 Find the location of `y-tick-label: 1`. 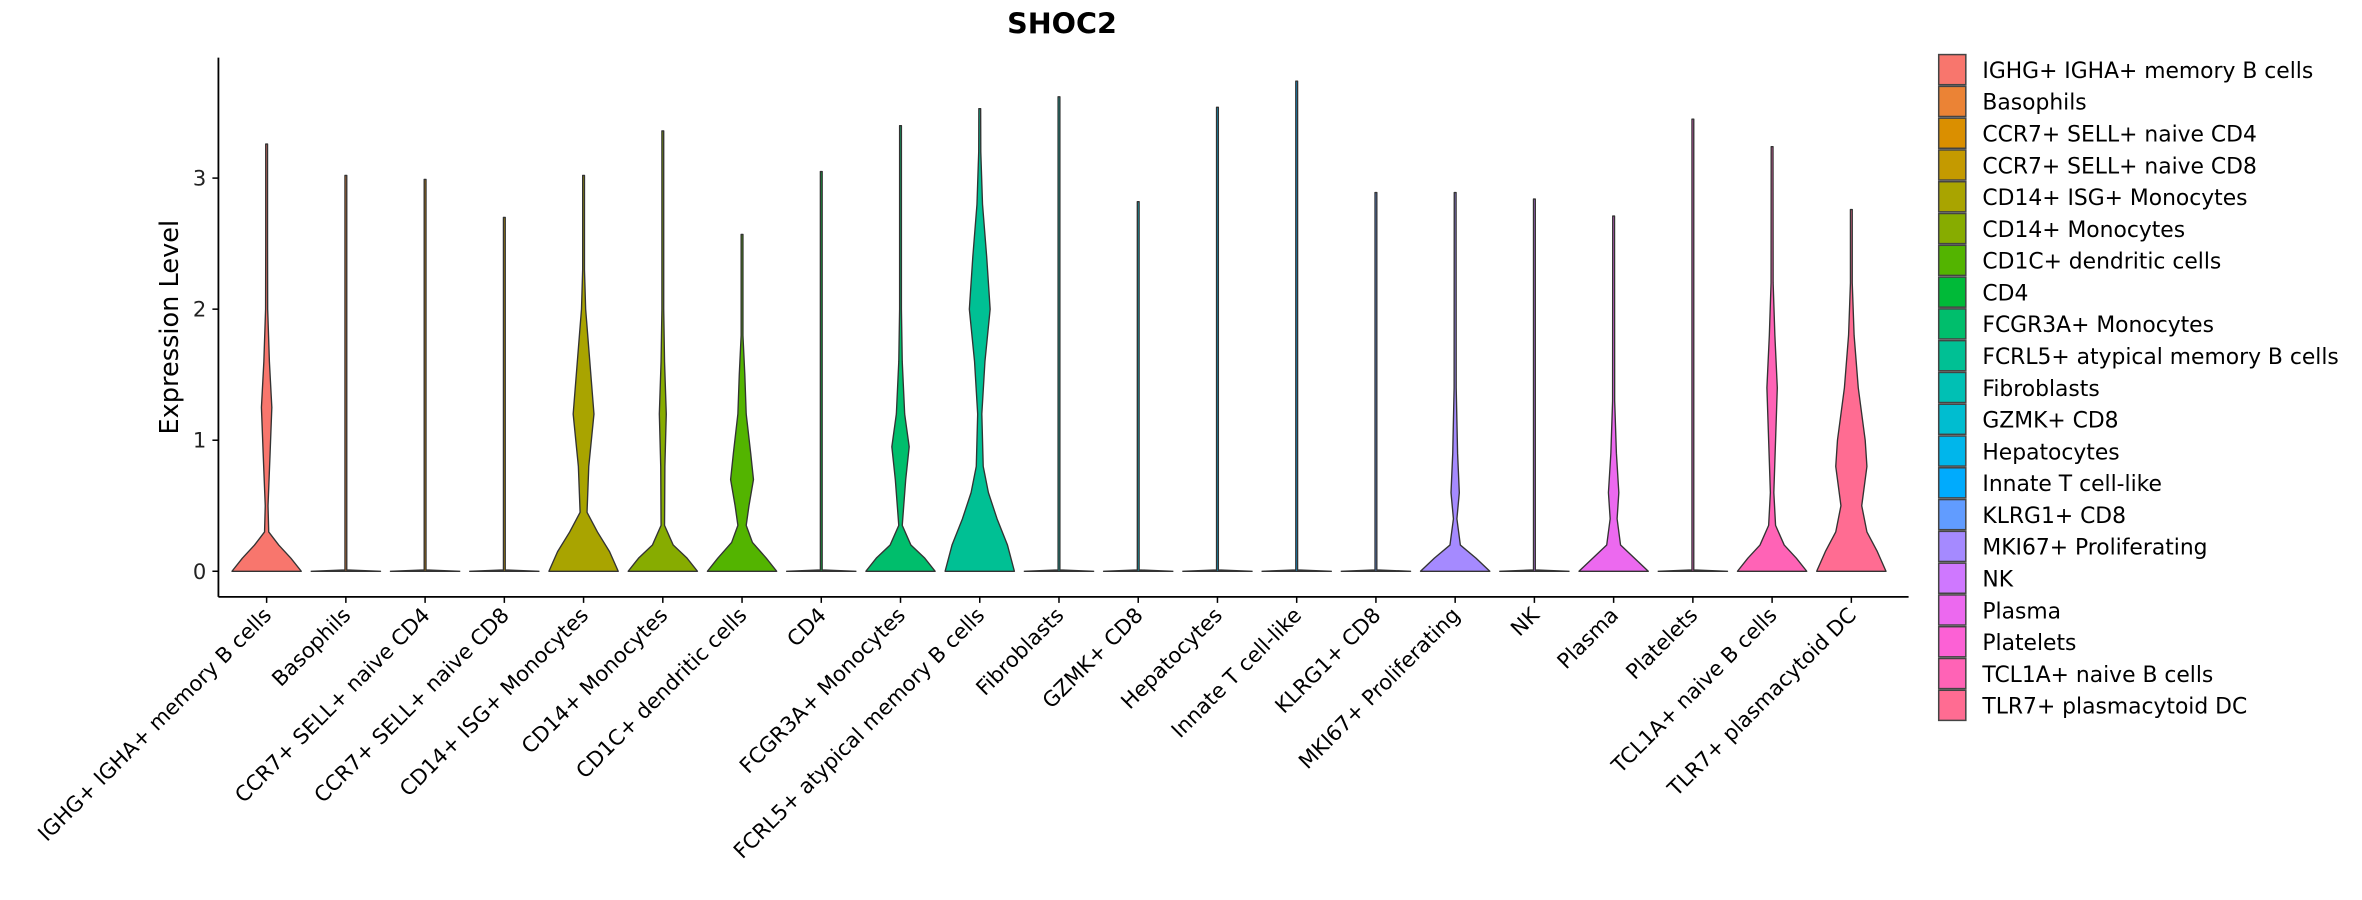

y-tick-label: 1 is located at coordinates (199, 440).